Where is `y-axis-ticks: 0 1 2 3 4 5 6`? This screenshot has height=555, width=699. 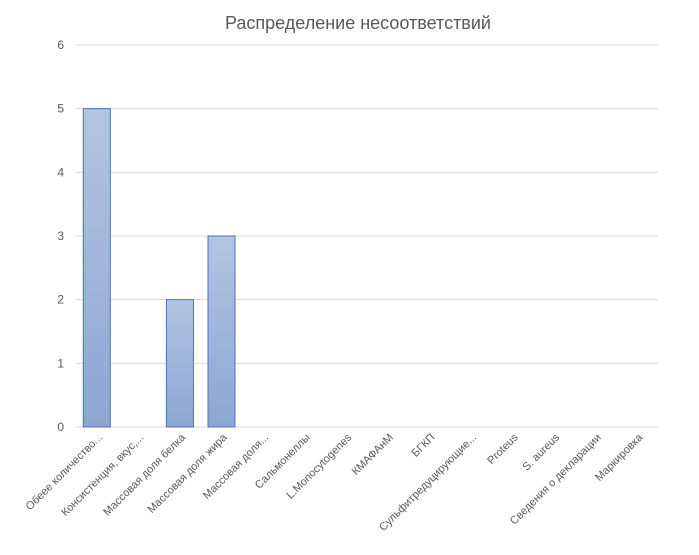 y-axis-ticks: 0 1 2 3 4 5 6 is located at coordinates (60, 236).